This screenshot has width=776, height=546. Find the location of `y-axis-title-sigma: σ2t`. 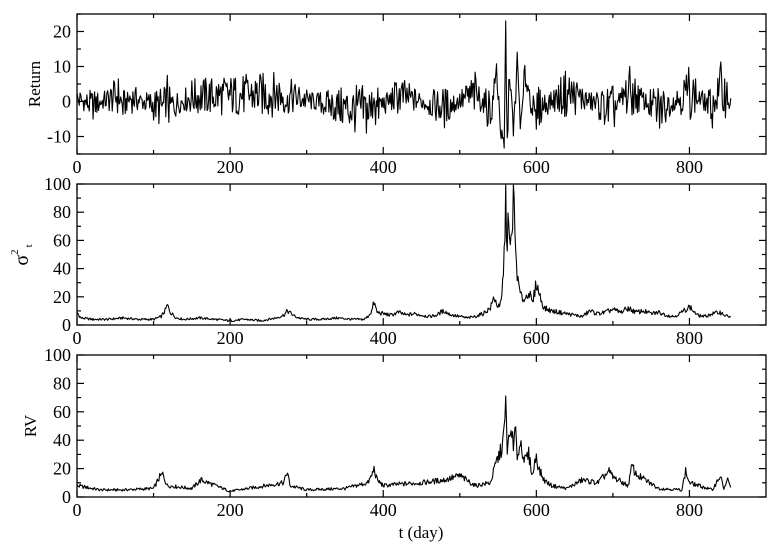

y-axis-title-sigma: σ2t is located at coordinates (22, 254).